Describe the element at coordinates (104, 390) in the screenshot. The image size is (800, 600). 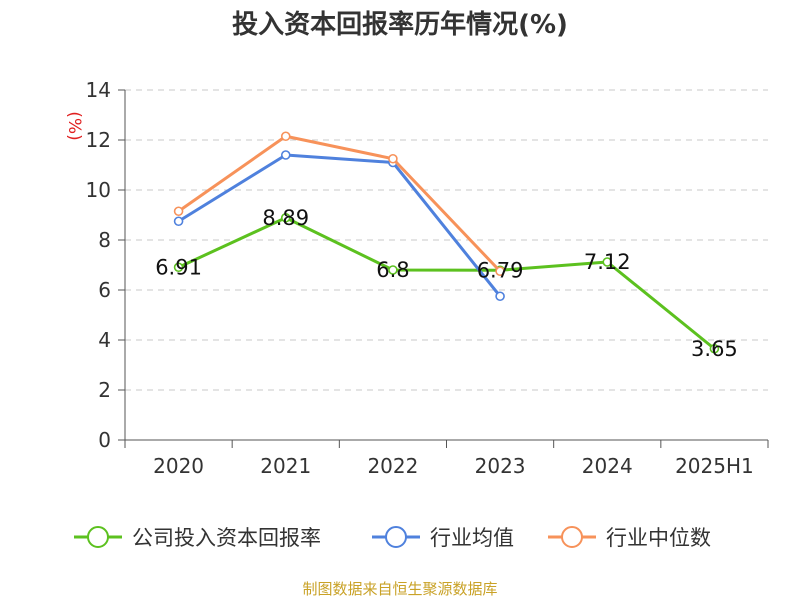
I see `y-tick-label: 2` at that location.